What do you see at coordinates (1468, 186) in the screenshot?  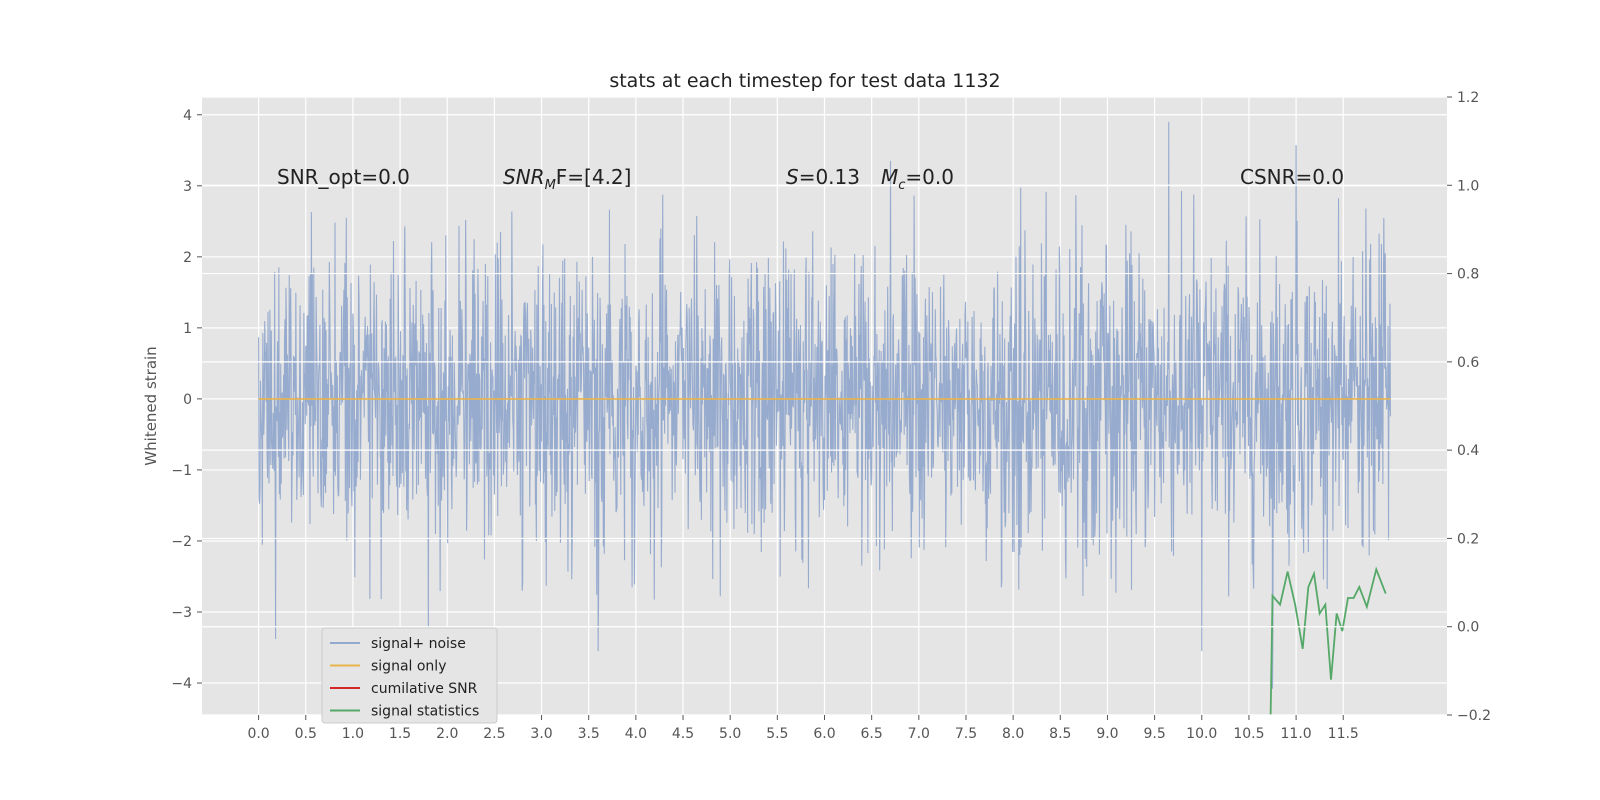 I see `y2-tick-label: 1.0` at bounding box center [1468, 186].